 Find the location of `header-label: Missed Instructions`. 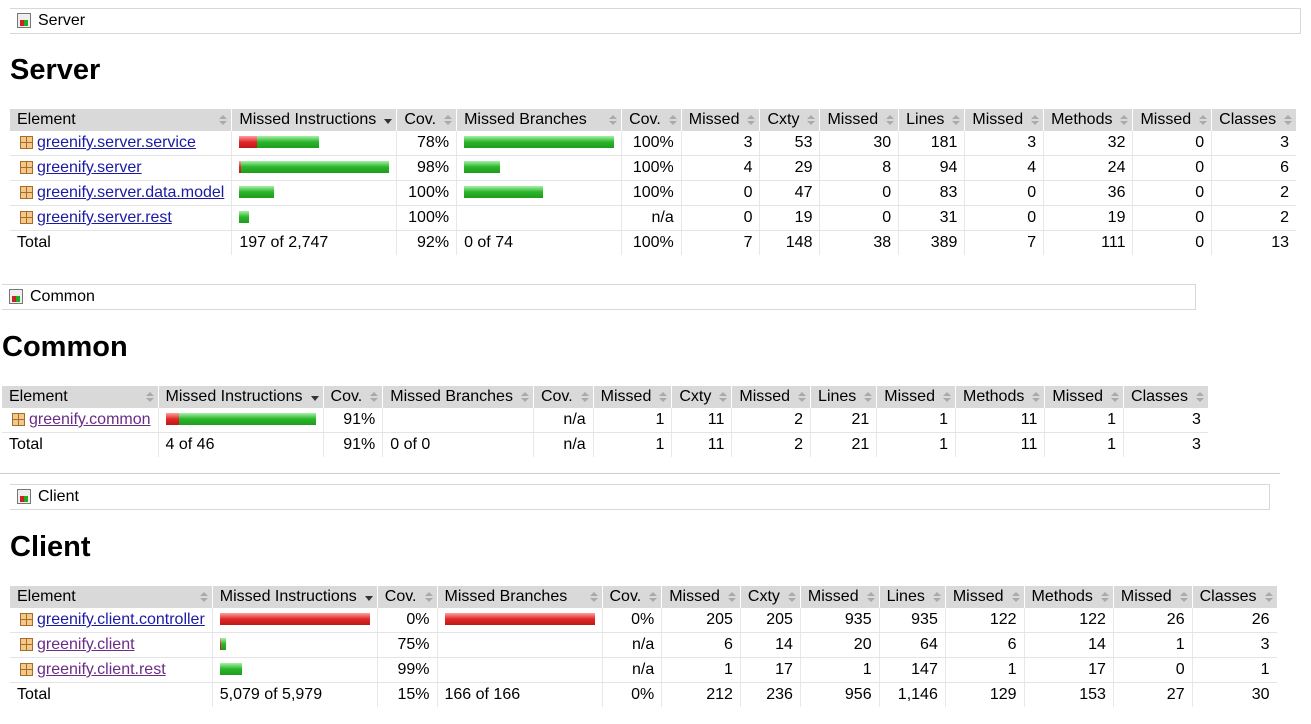

header-label: Missed Instructions is located at coordinates (234, 396).